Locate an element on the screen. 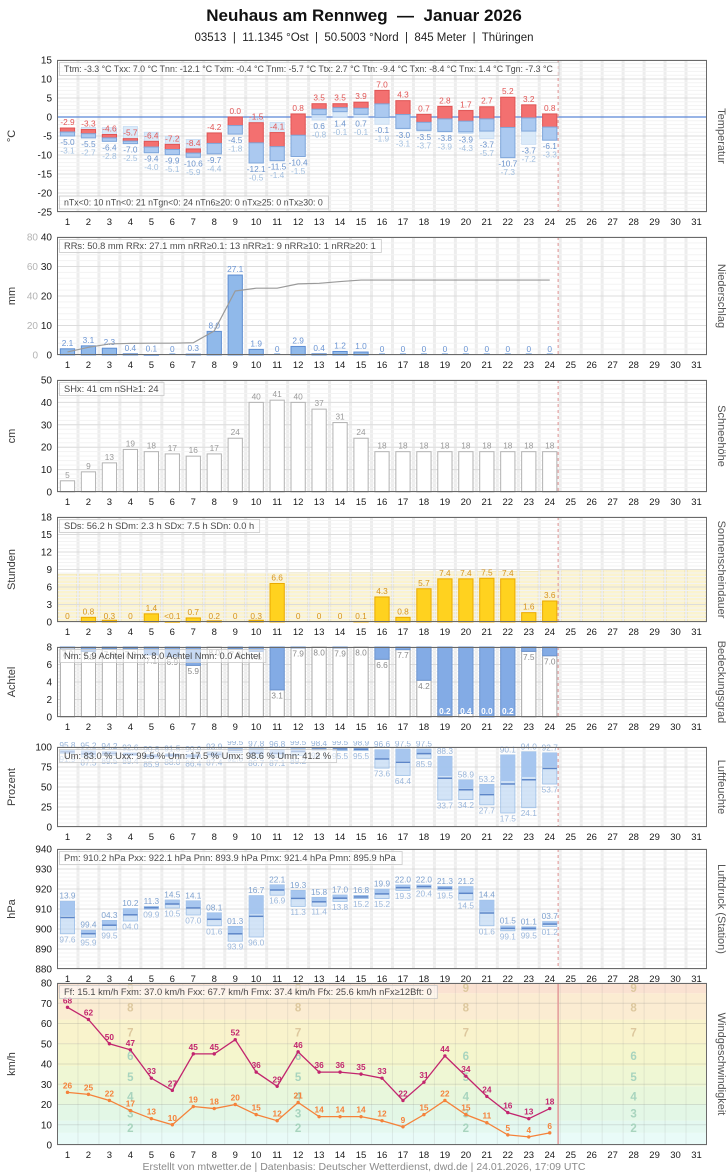 The width and height of the screenshot is (728, 1175). svg-text: hPa is located at coordinates (12, 908).